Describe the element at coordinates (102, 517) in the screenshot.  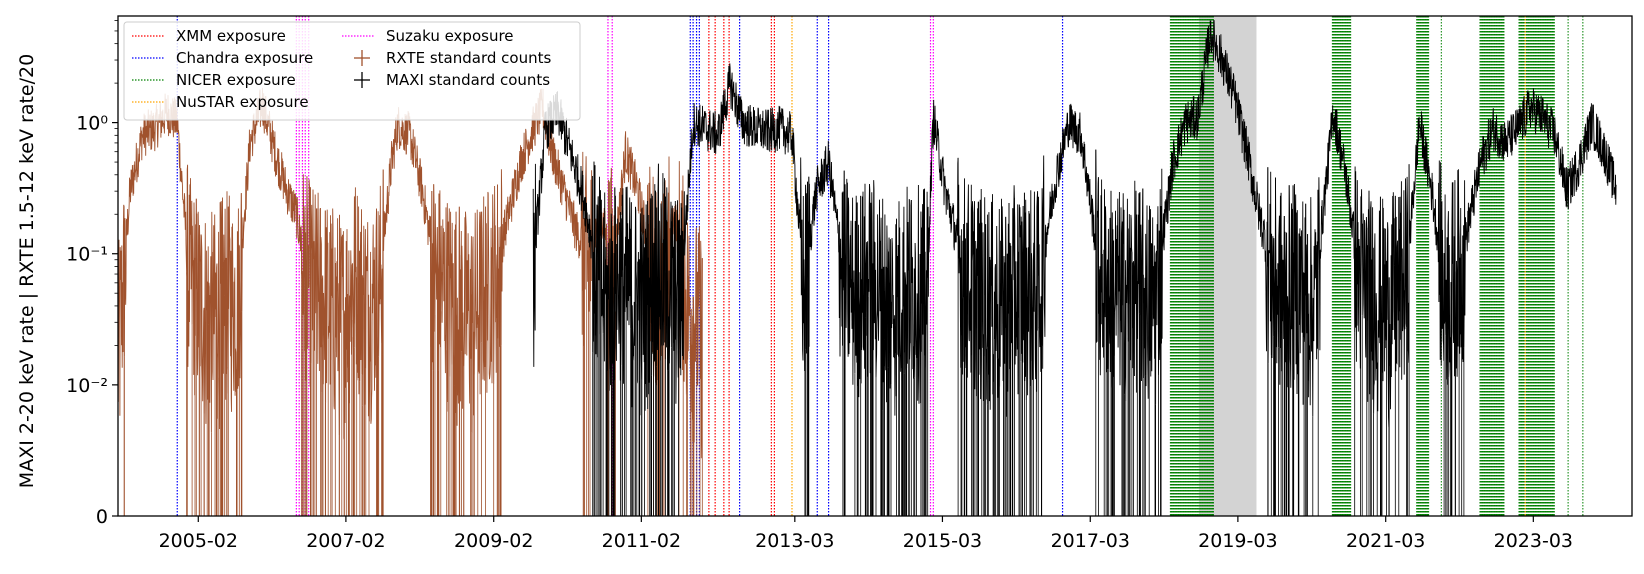
I see `y-tick-label: 0` at that location.